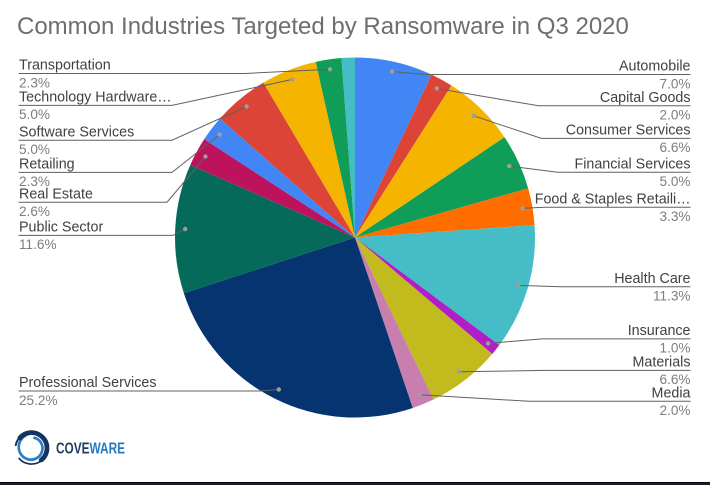 The image size is (710, 485). I want to click on svg-text: Materials, so click(662, 363).